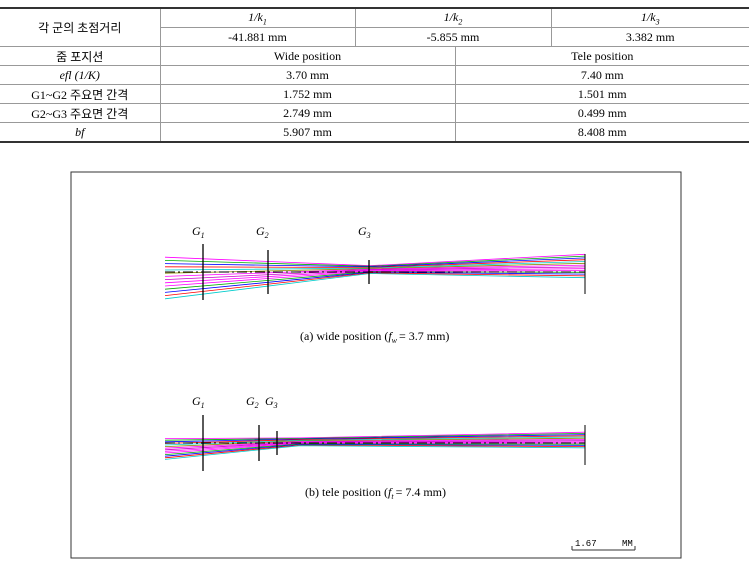  I want to click on caption: (a) wide position (fw = 3.7 mm), so click(374, 337).